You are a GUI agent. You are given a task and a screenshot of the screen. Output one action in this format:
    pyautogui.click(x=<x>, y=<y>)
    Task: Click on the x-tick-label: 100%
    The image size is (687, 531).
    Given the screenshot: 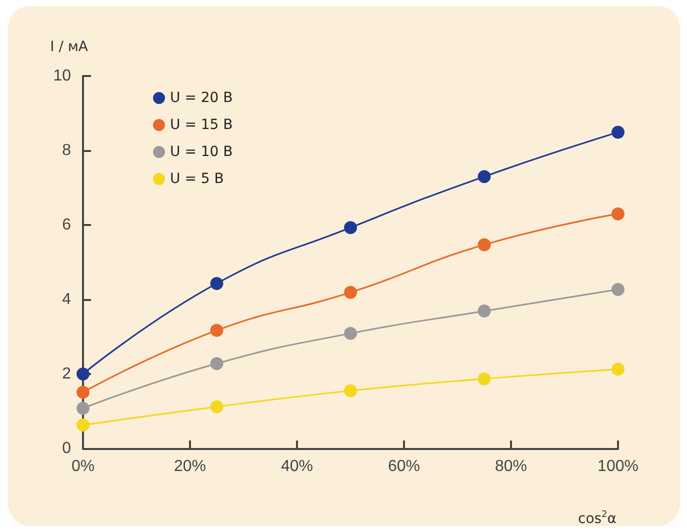 What is the action you would take?
    pyautogui.click(x=618, y=466)
    